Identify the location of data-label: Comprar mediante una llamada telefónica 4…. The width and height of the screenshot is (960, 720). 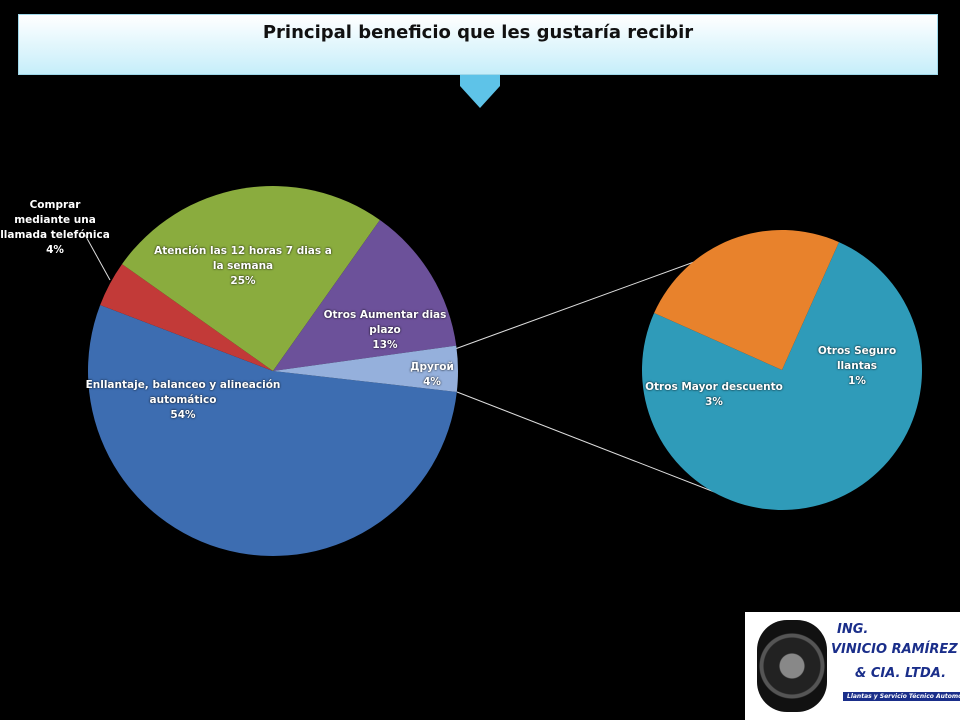
(55, 228).